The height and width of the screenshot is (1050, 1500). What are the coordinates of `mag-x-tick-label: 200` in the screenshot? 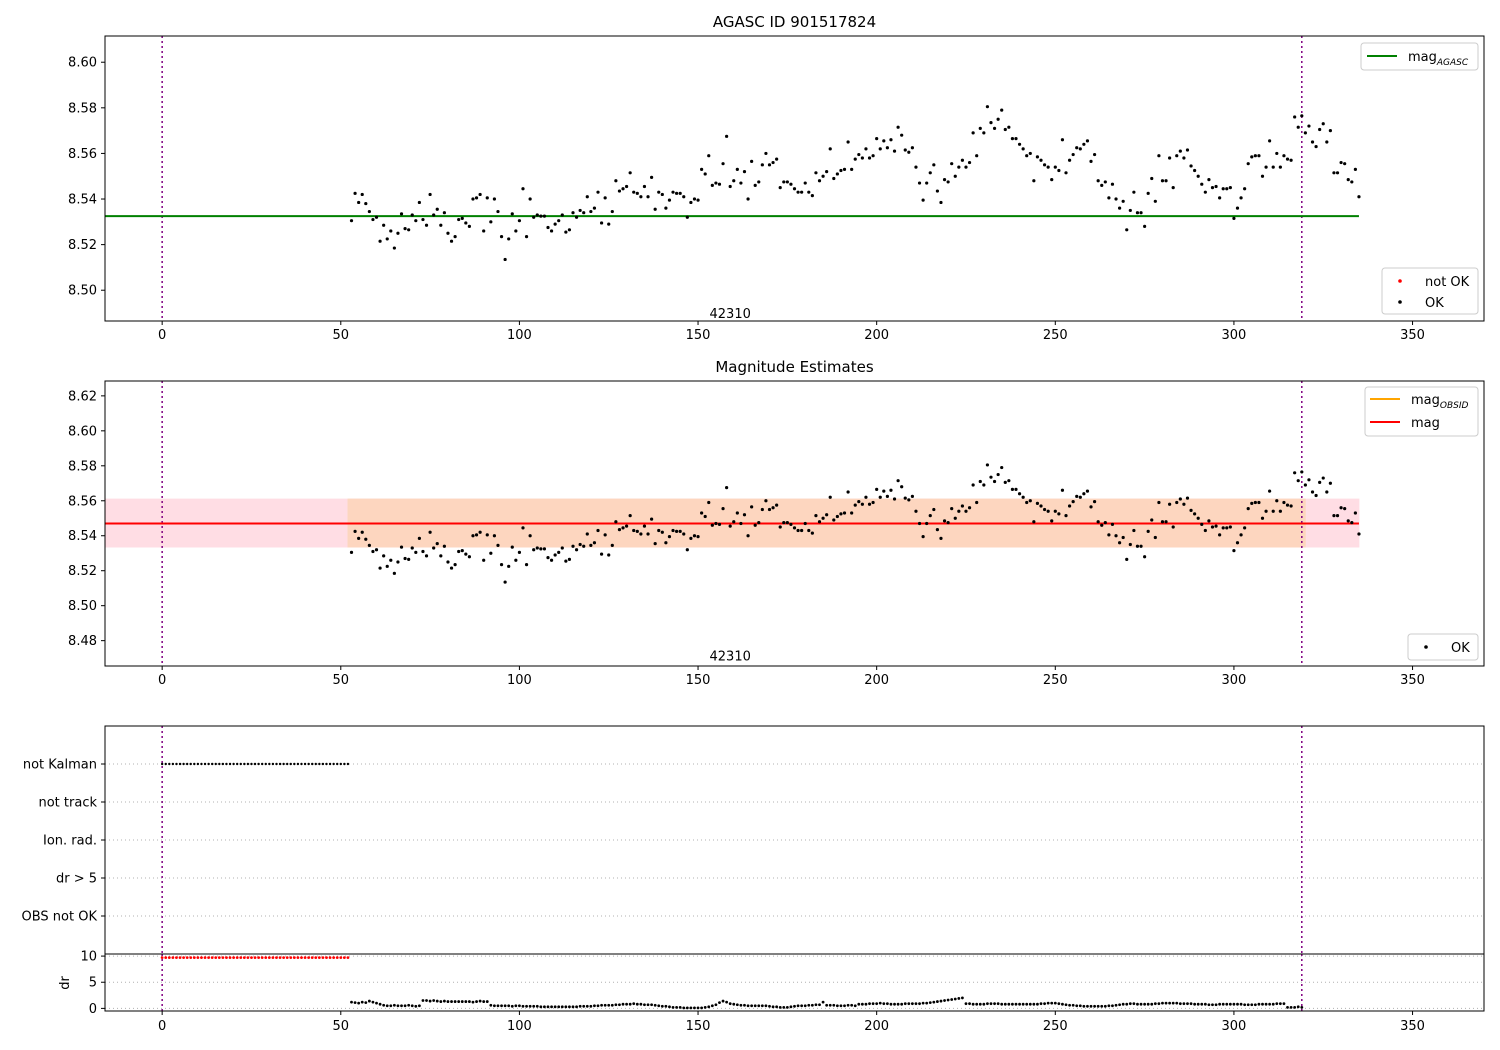 It's located at (876, 680).